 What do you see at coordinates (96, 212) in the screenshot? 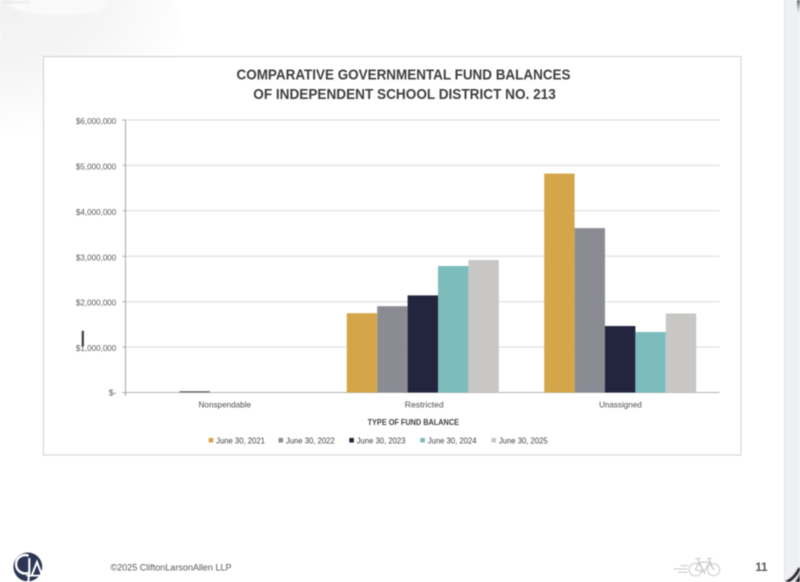
I see `svg-text: $4,000,000` at bounding box center [96, 212].